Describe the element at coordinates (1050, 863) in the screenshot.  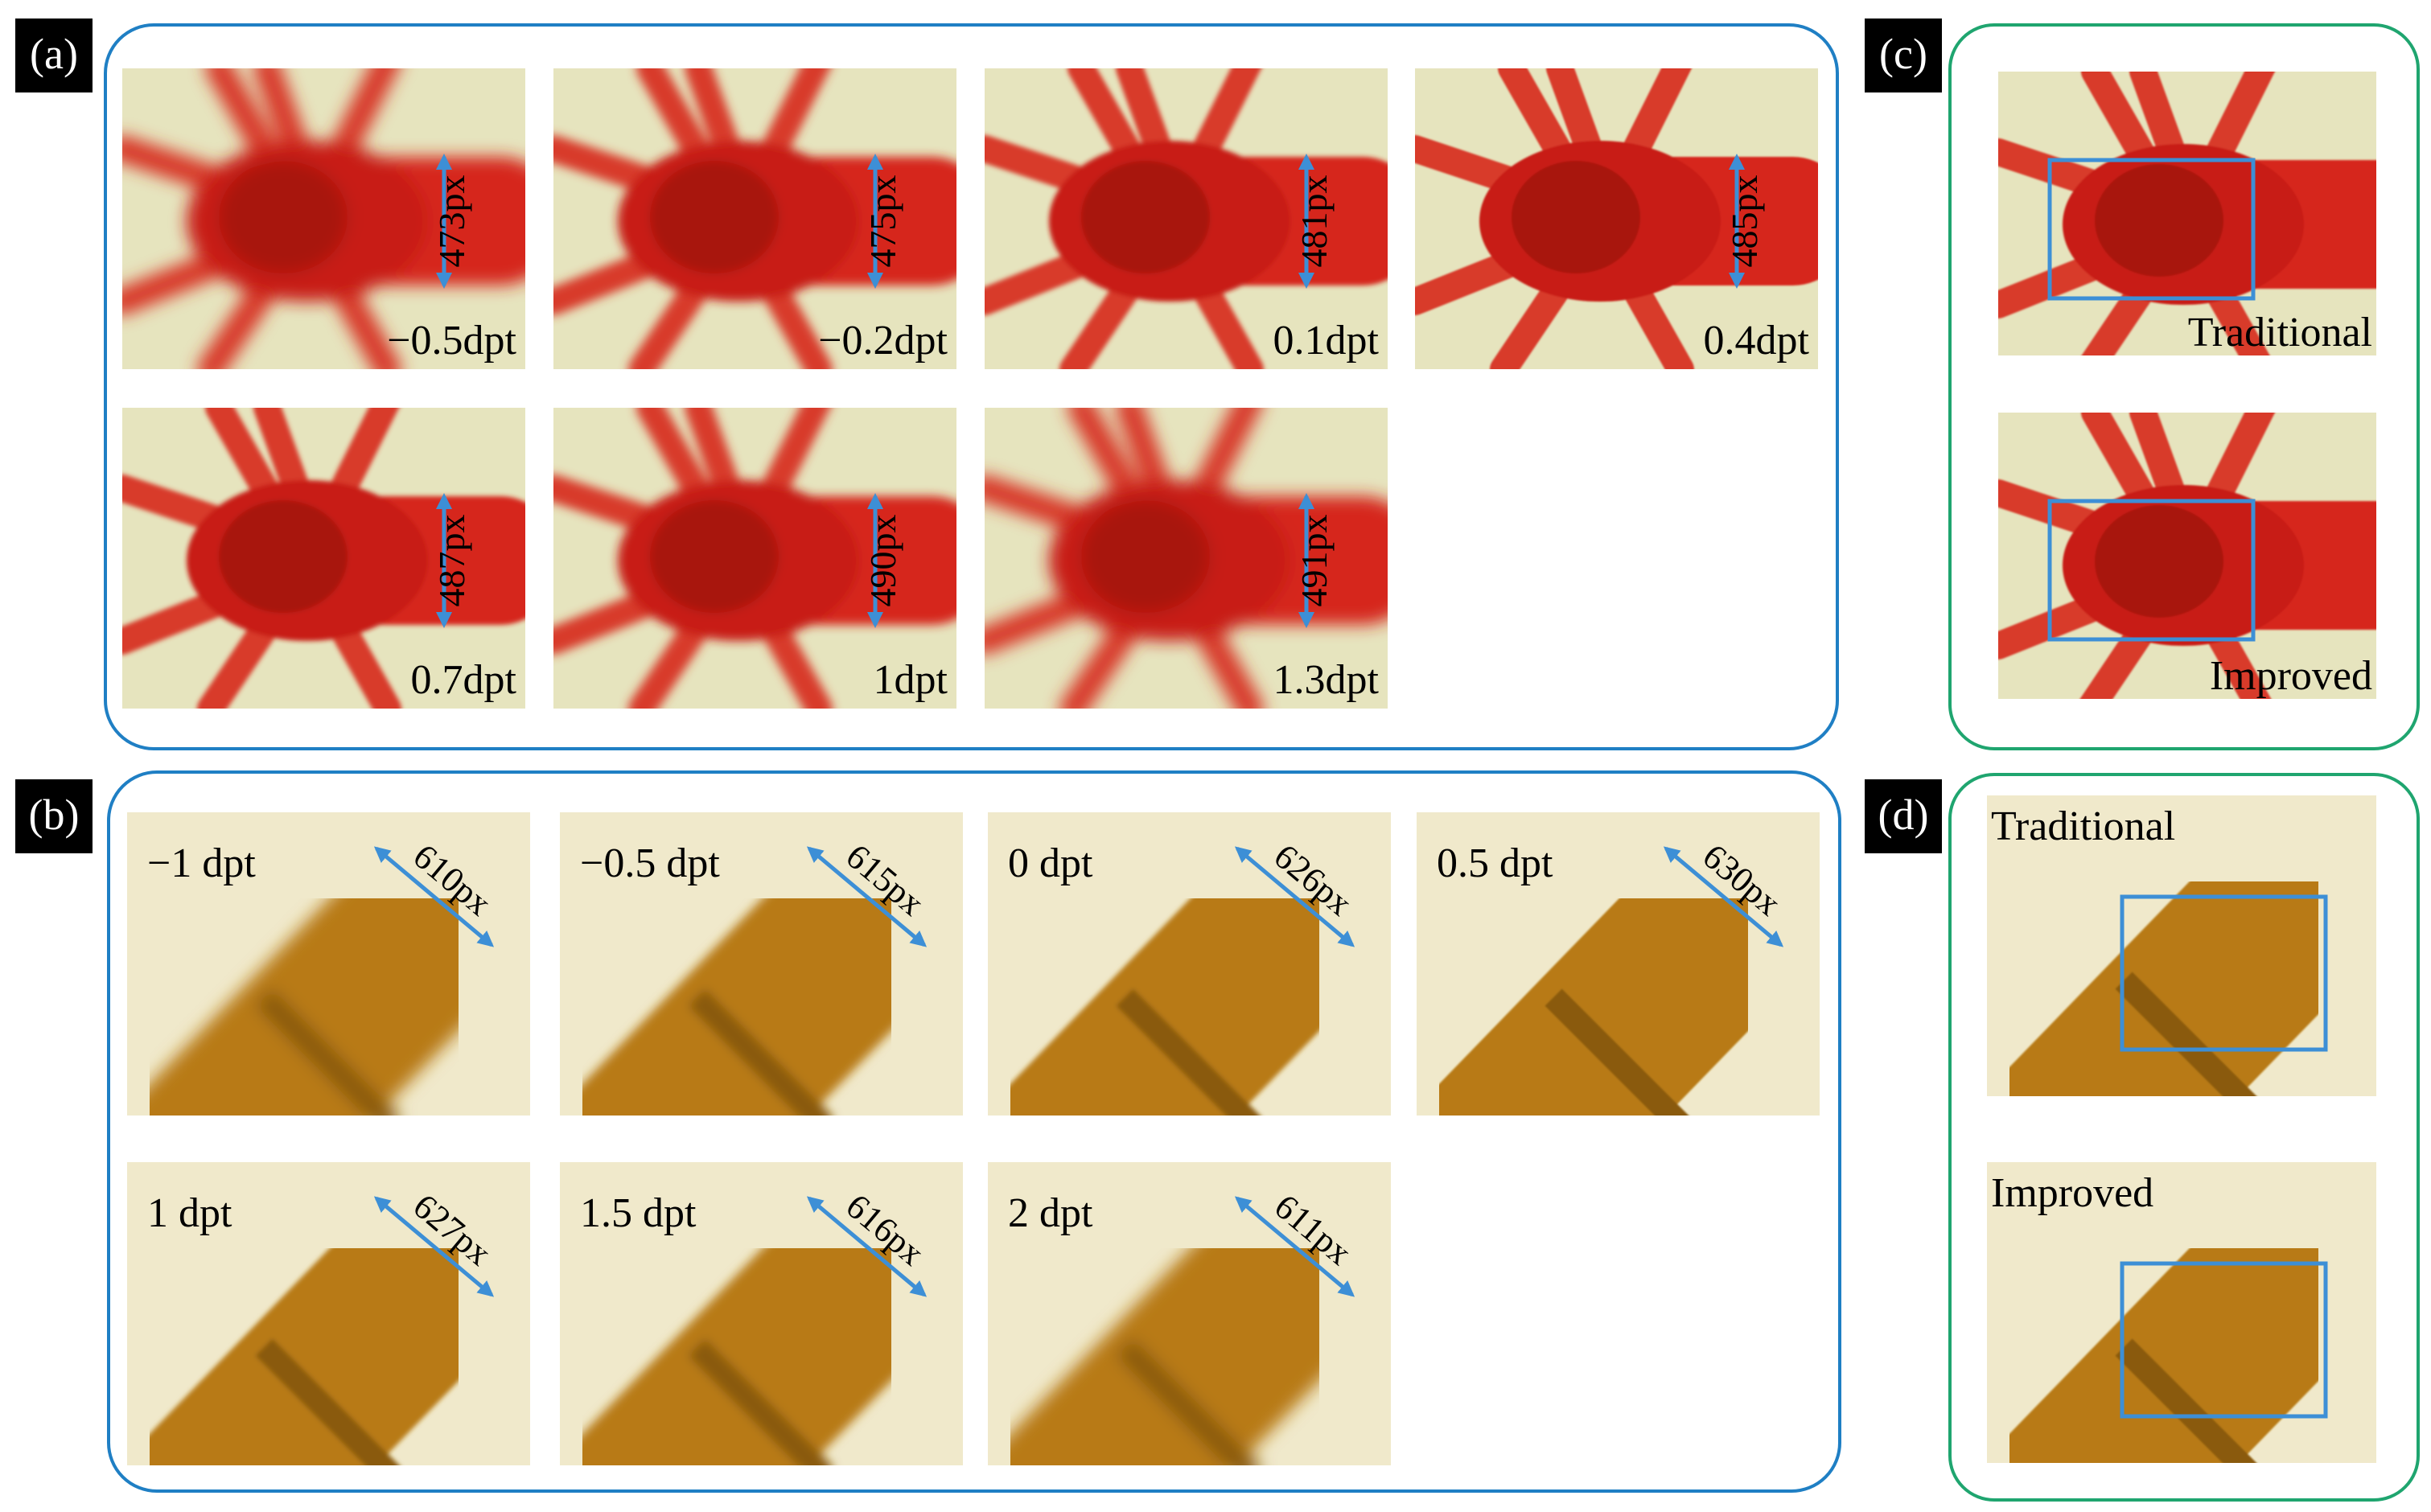
I see `focus-label: 0 dpt` at that location.